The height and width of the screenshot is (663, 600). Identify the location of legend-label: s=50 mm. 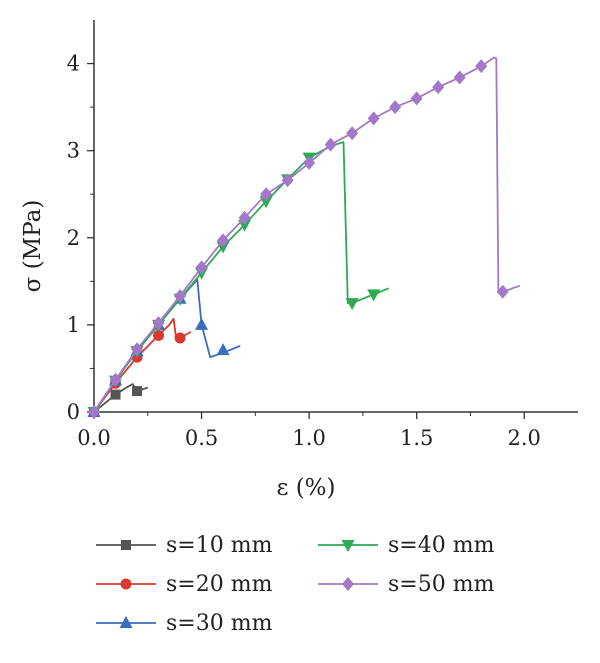
(441, 584).